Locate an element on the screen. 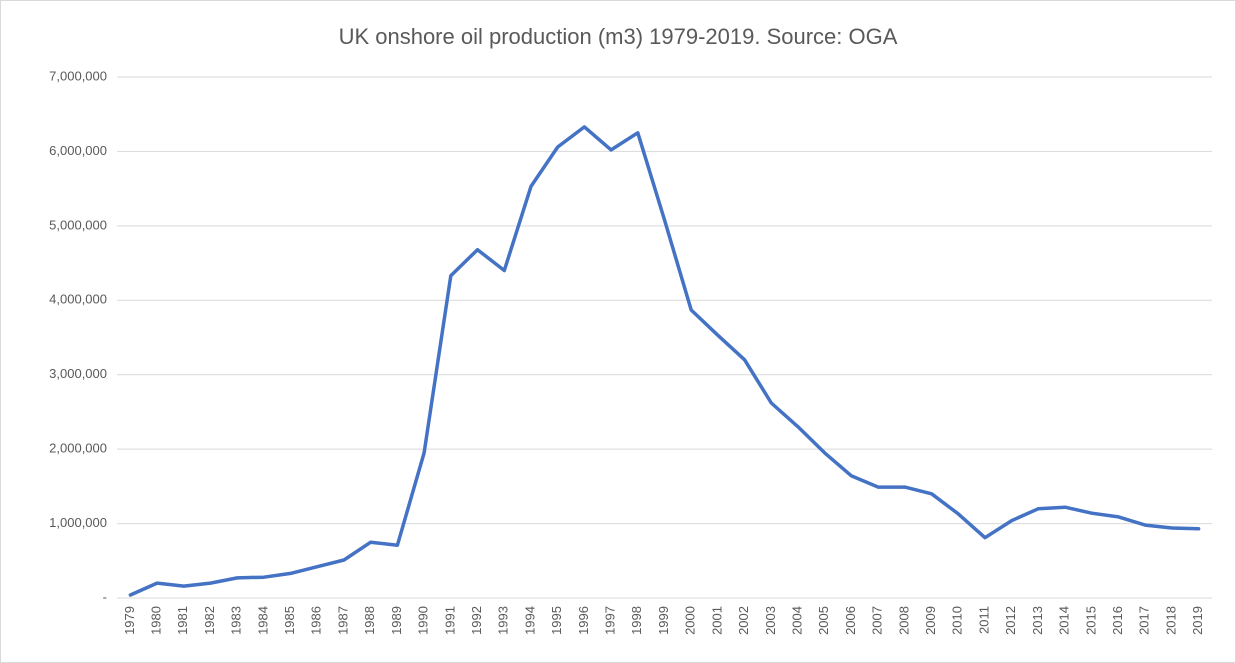 The image size is (1236, 663). x-tick-label: 1997 is located at coordinates (610, 620).